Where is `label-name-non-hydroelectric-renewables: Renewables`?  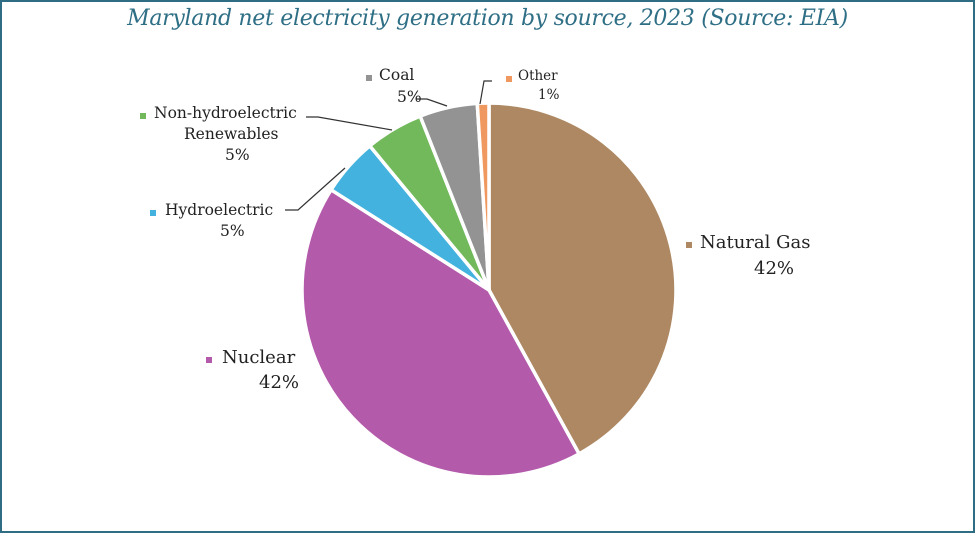
label-name-non-hydroelectric-renewables: Renewables is located at coordinates (231, 134).